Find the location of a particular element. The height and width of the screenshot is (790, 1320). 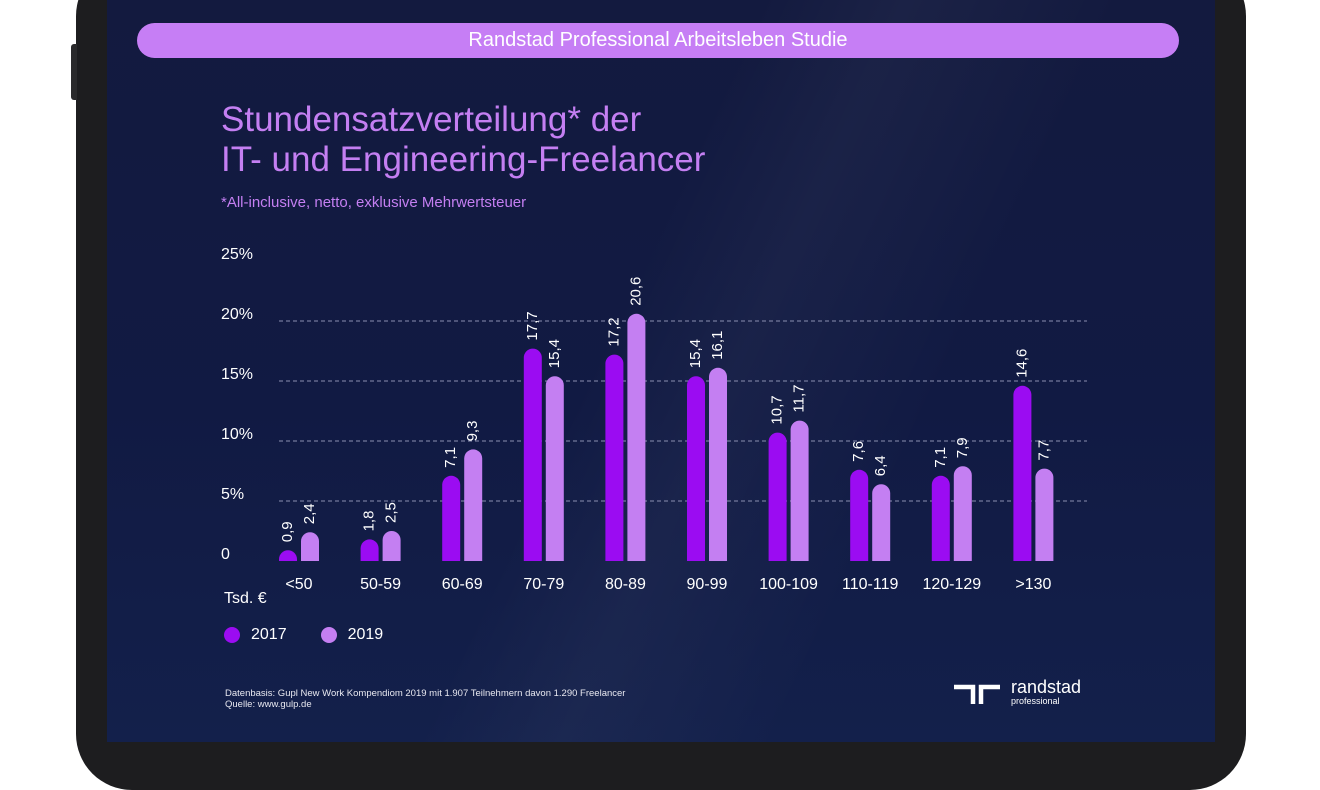

bar-value-label: 10,7 is located at coordinates (777, 409).